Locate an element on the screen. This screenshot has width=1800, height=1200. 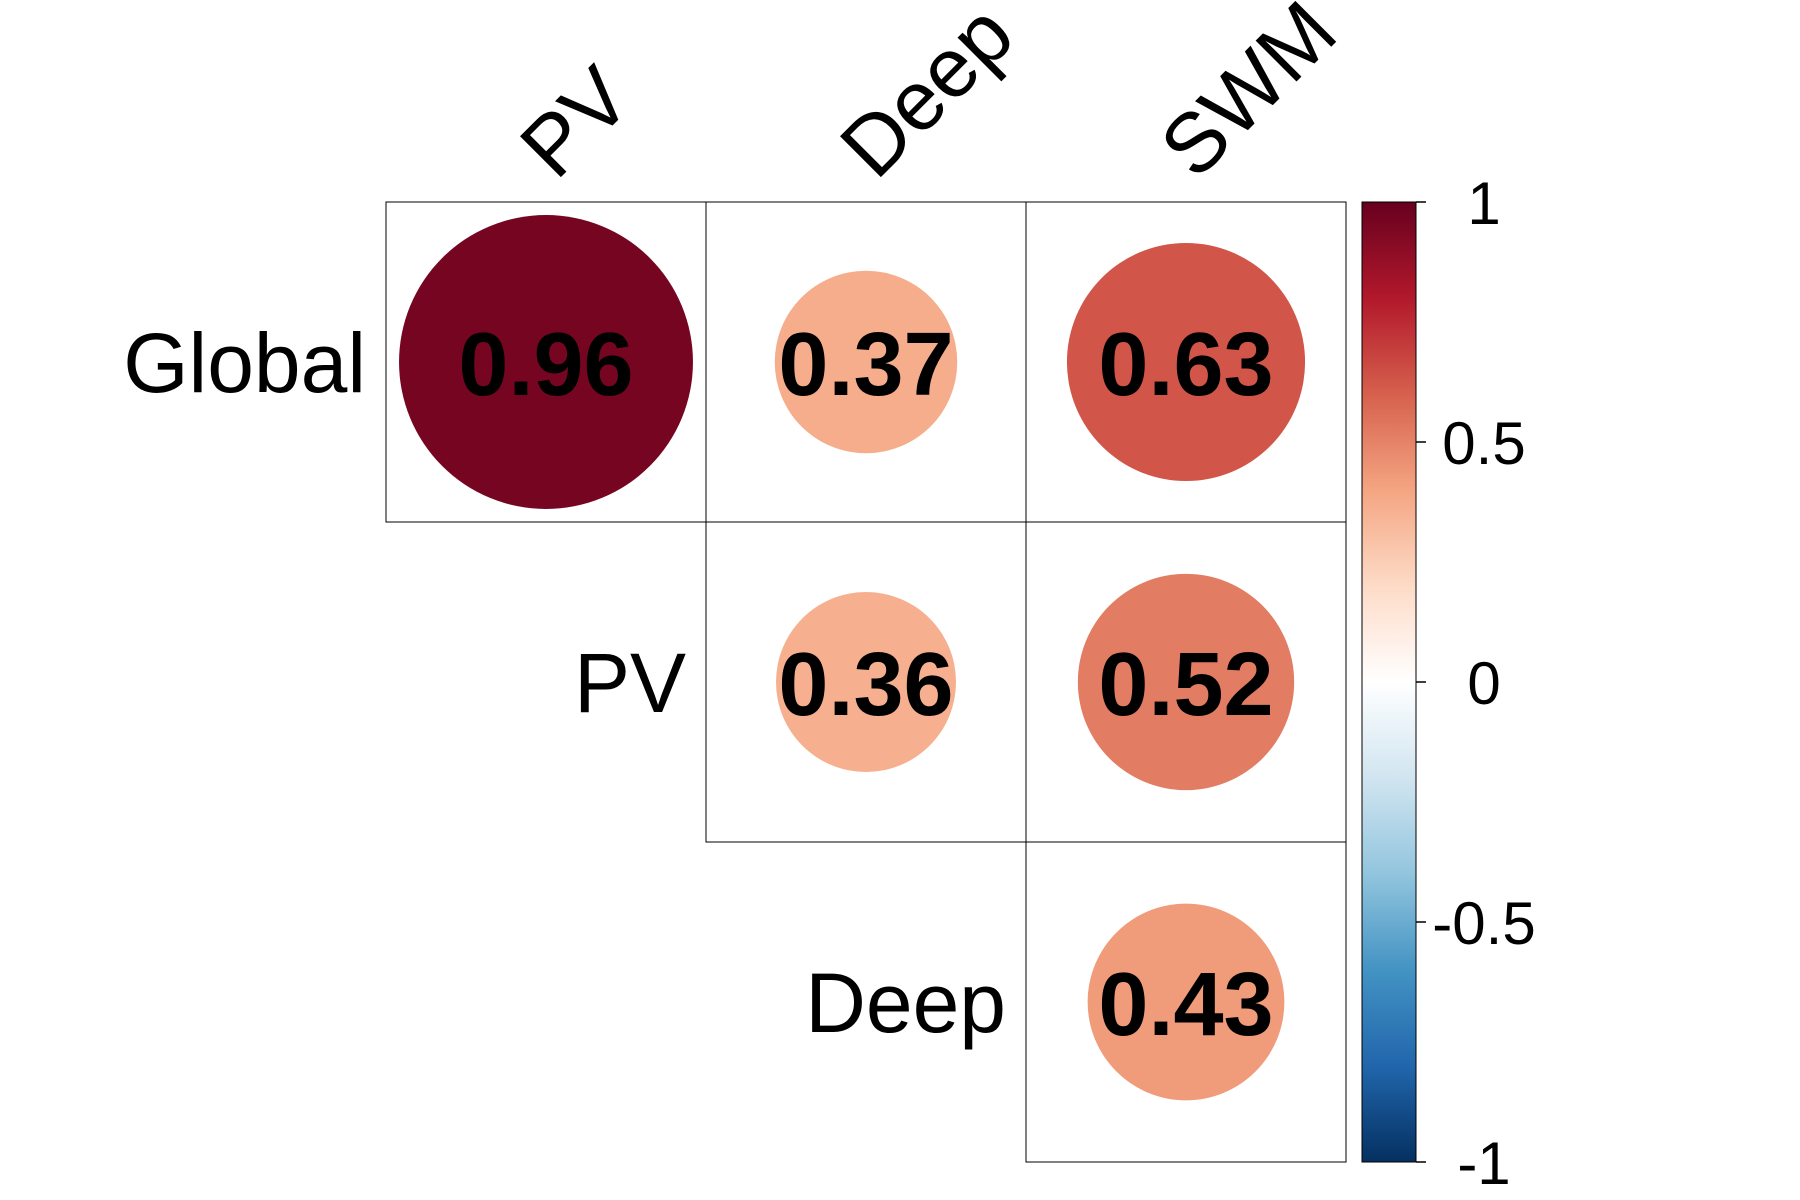
correlation-value-label: 0.36 is located at coordinates (865, 685).